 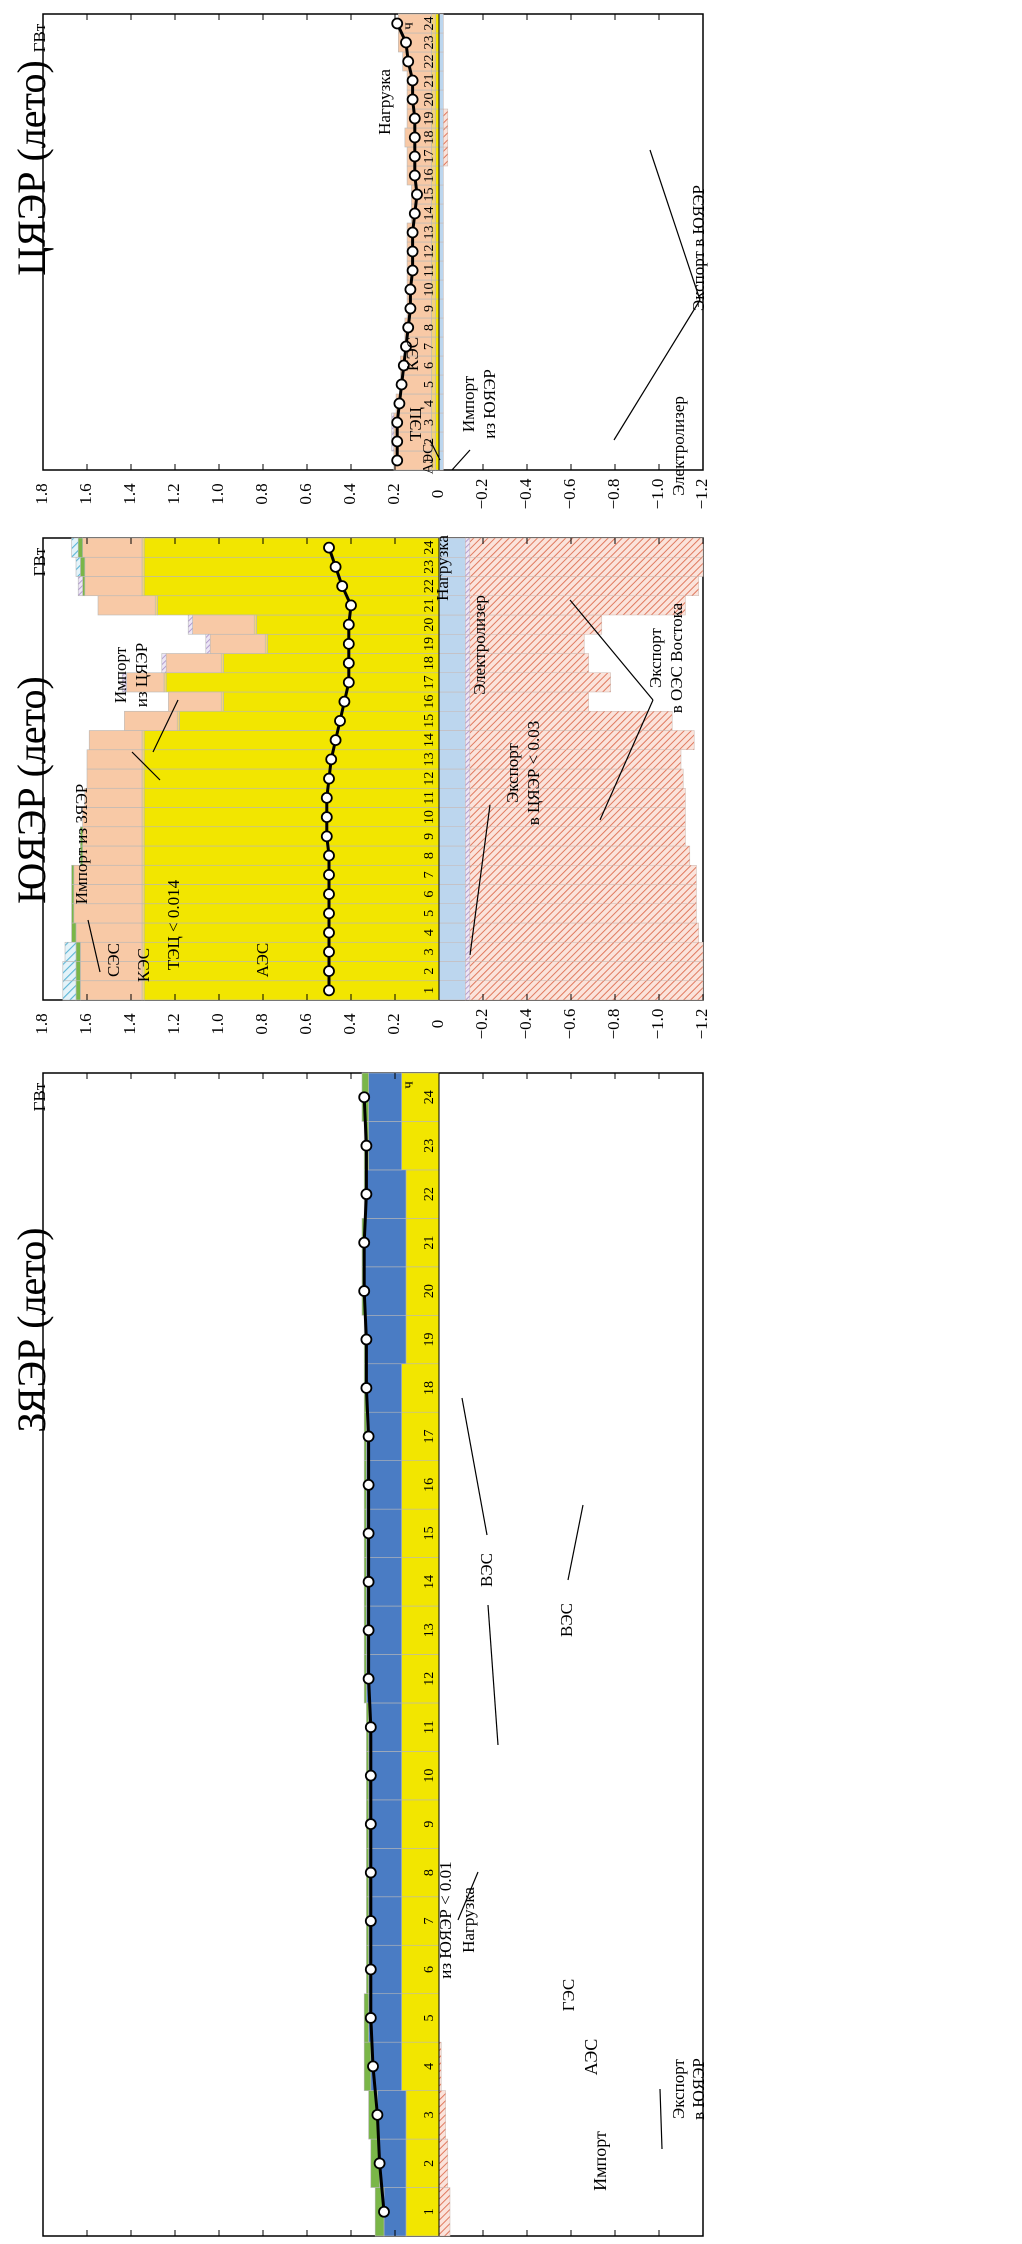 I want to click on x-tick-label: 12, so click(x=429, y=1679).